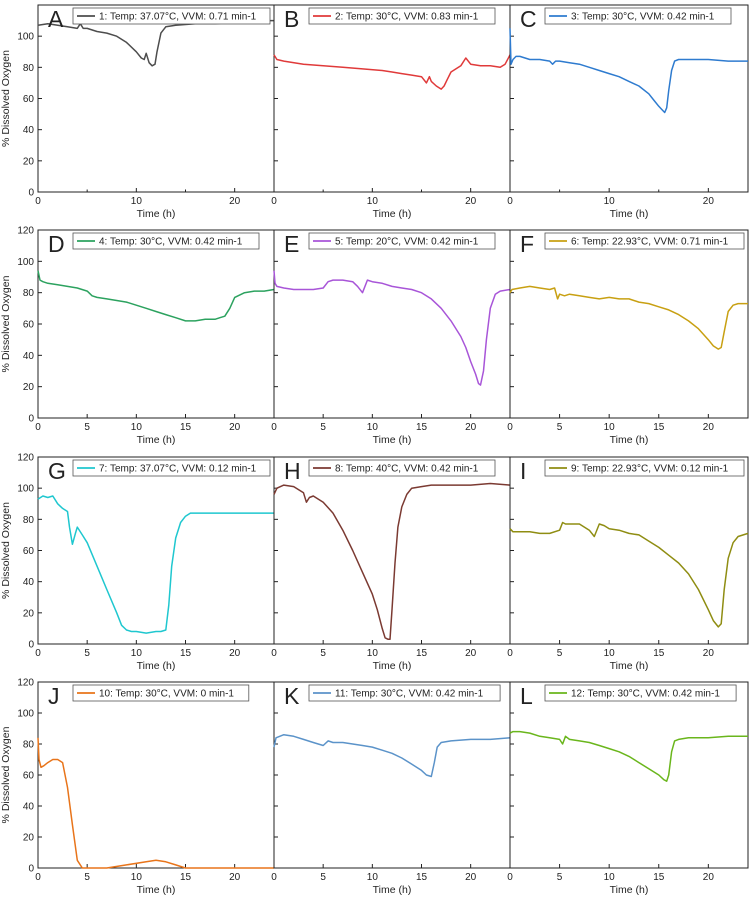 The height and width of the screenshot is (904, 750). Describe the element at coordinates (643, 17) in the screenshot. I see `legend-label: 3: Temp: 30°C, VVM: 0.42 min-1` at that location.